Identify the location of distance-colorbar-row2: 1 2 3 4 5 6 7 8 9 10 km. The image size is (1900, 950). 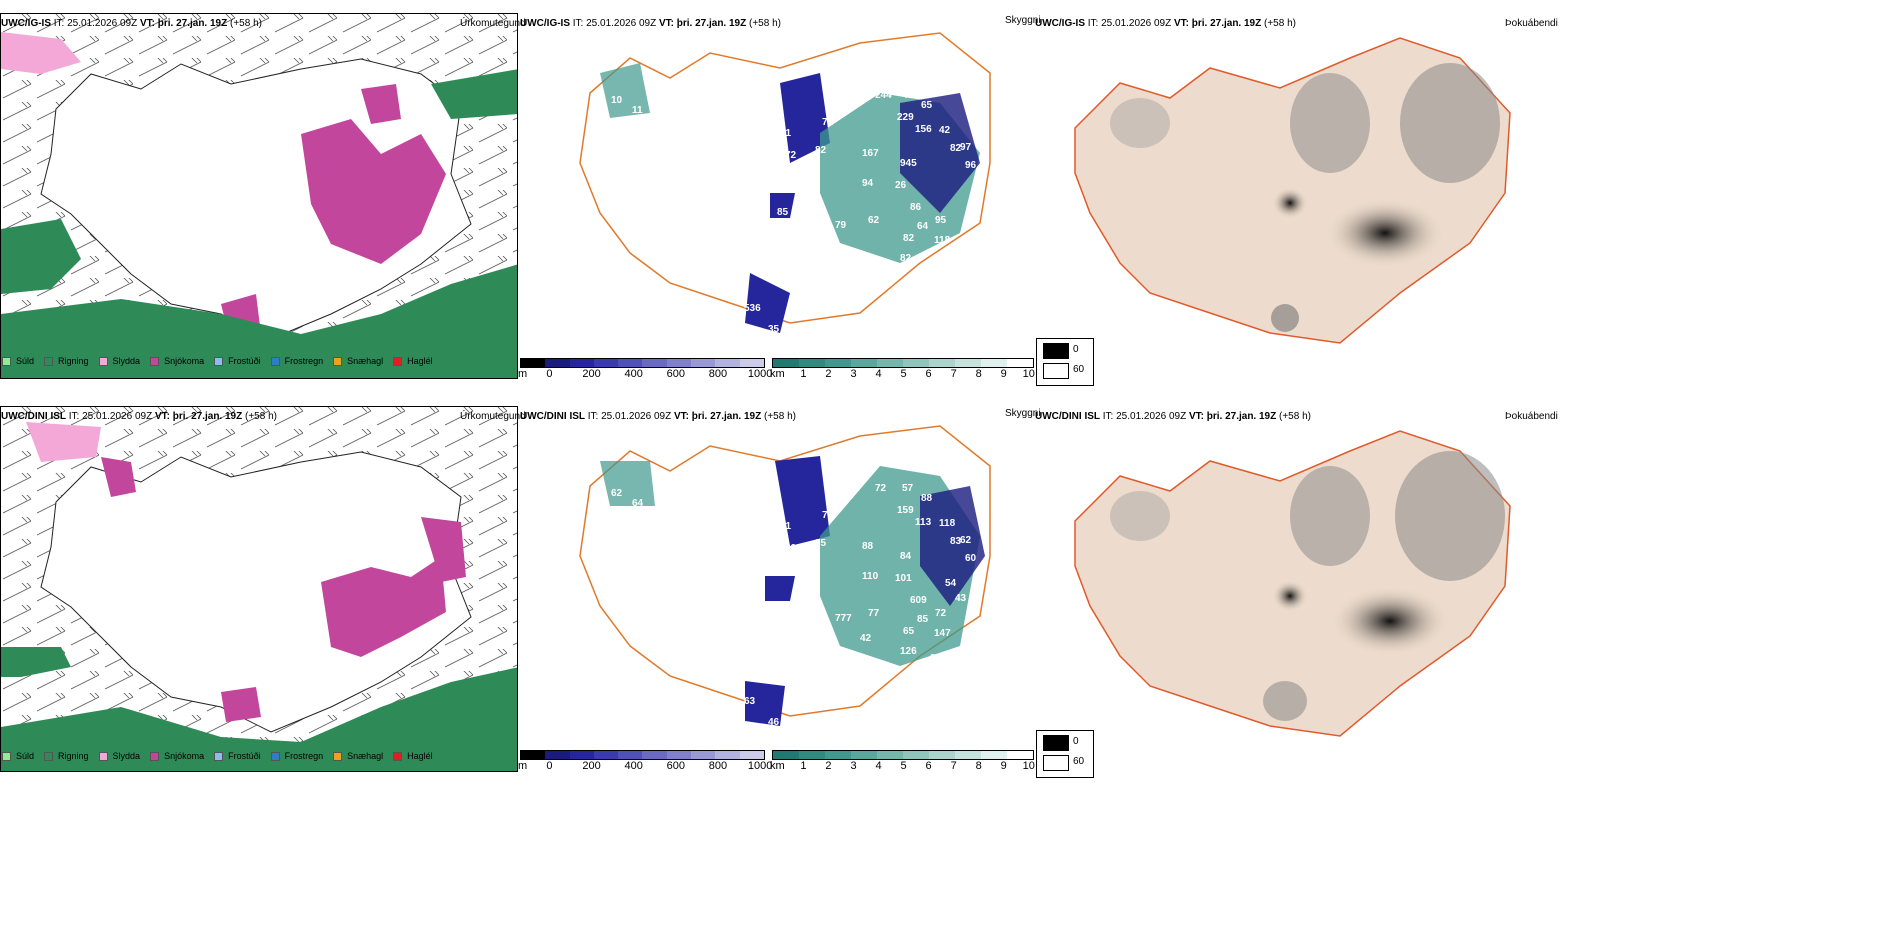
(902, 761).